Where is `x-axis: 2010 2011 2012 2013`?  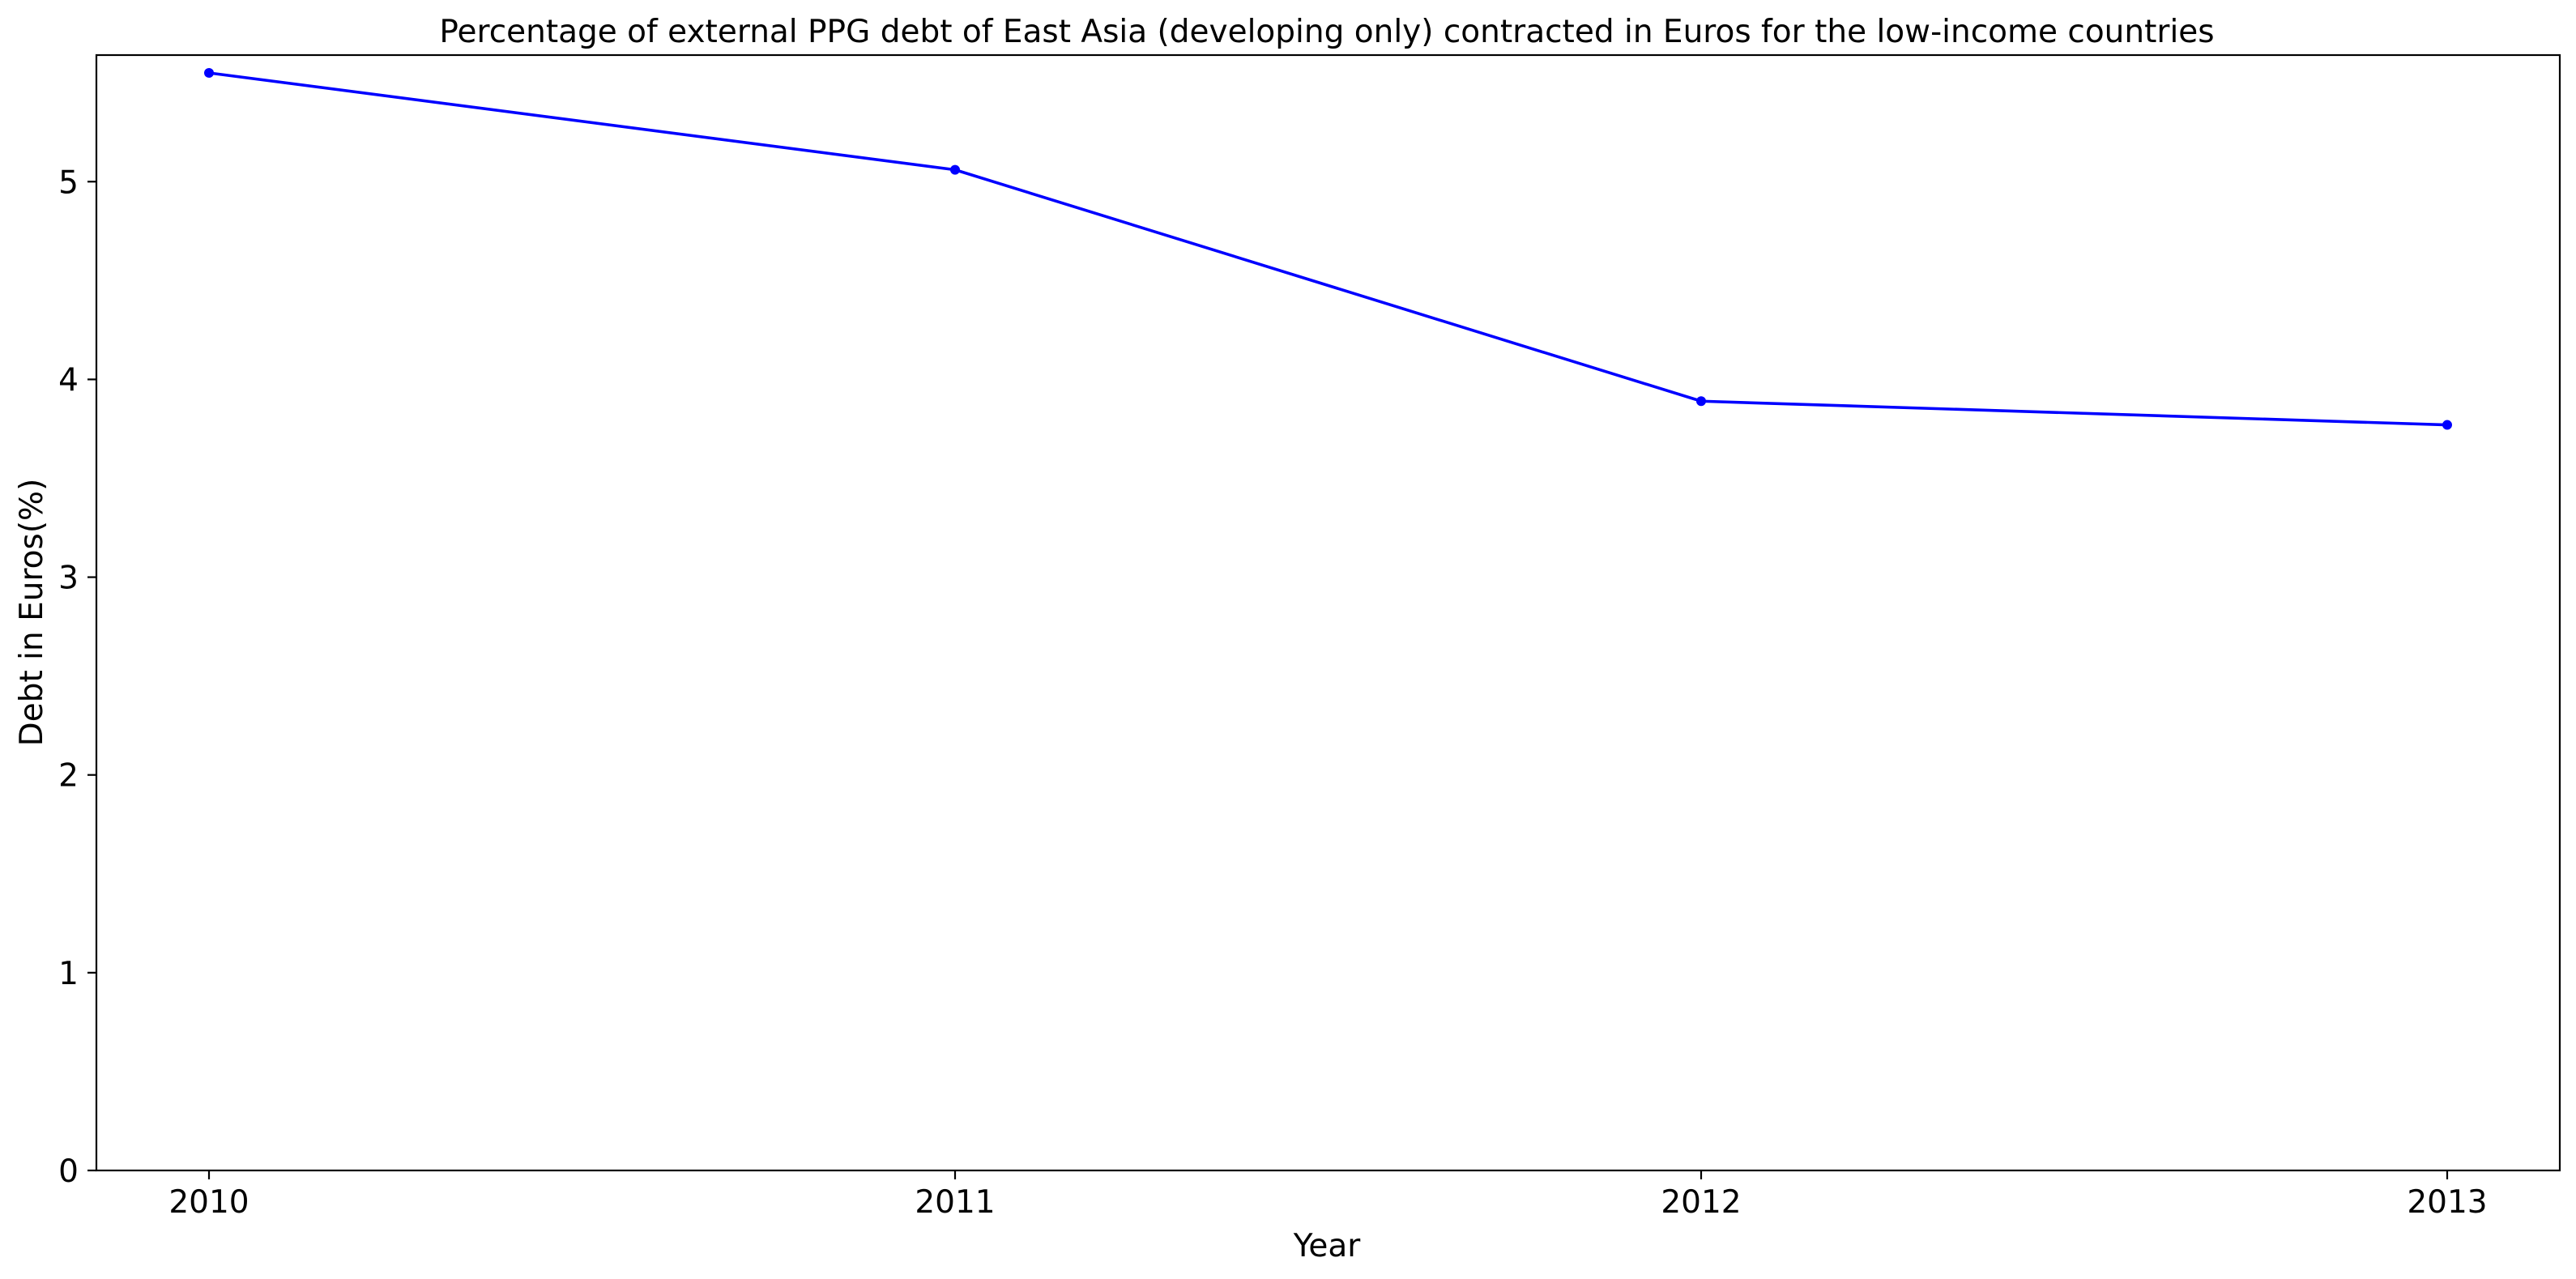
x-axis: 2010 2011 2012 2013 is located at coordinates (1328, 1195).